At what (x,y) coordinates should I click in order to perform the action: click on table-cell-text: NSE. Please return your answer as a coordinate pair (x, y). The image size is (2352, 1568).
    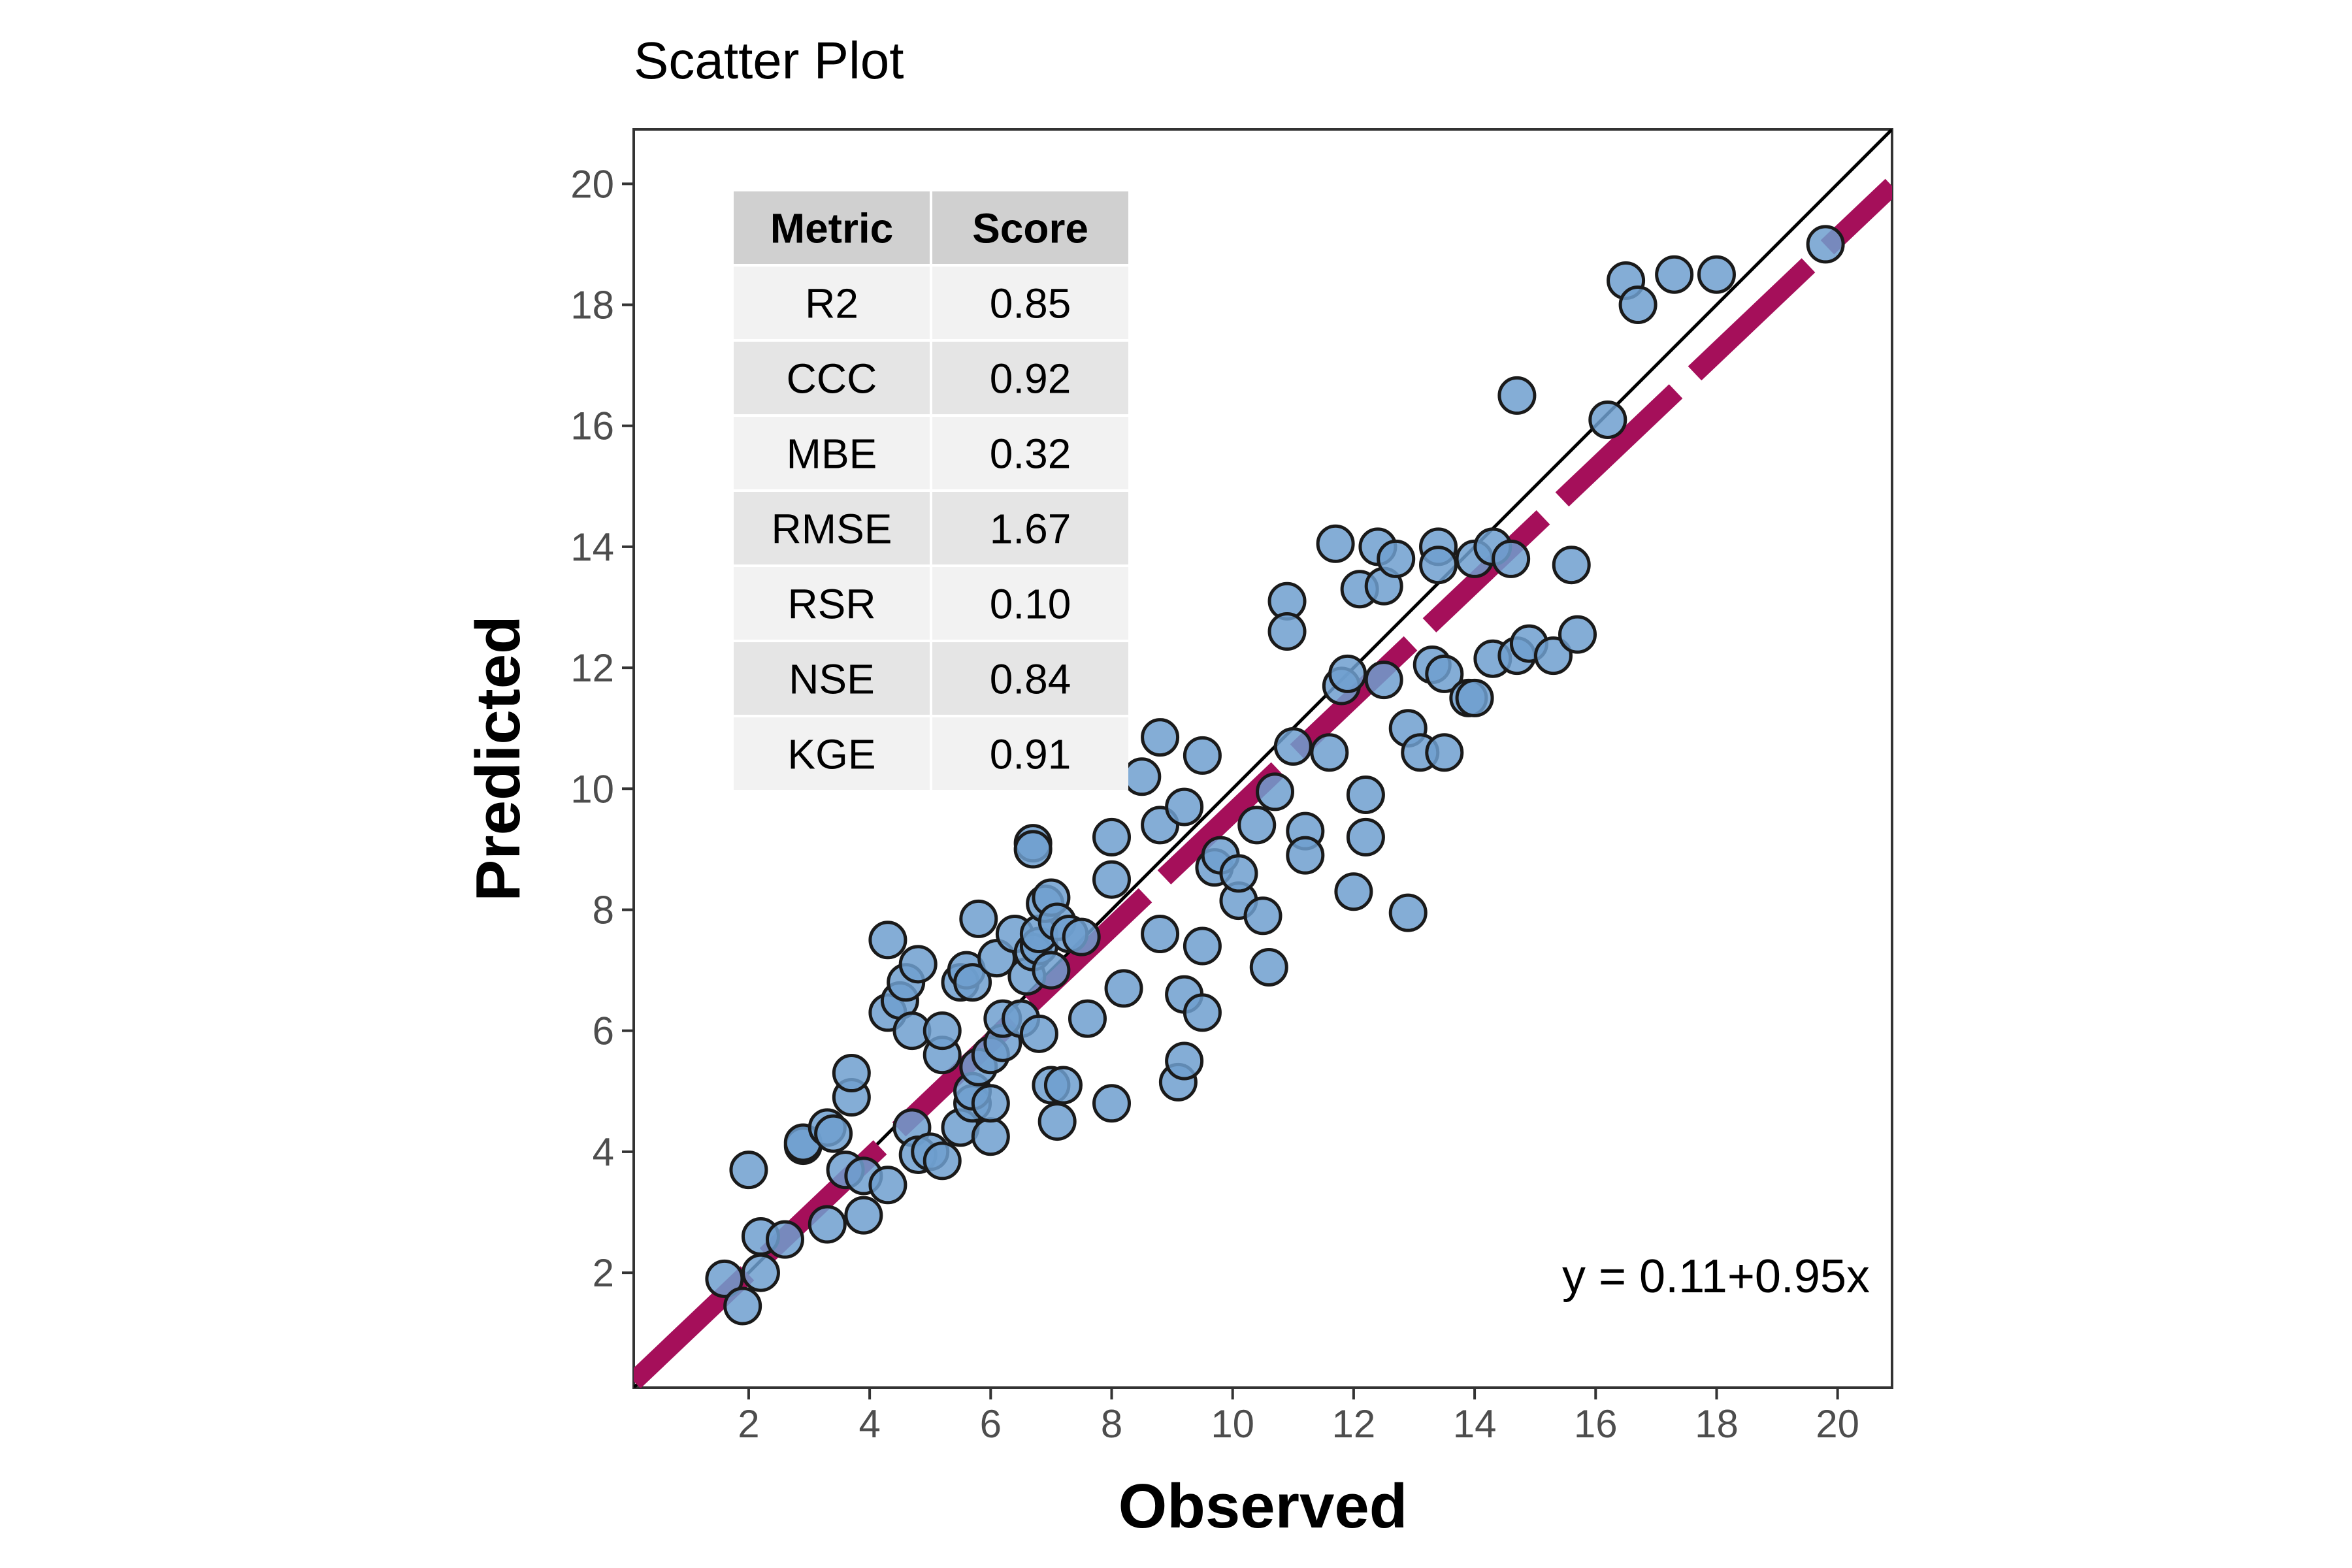
    Looking at the image, I should click on (832, 679).